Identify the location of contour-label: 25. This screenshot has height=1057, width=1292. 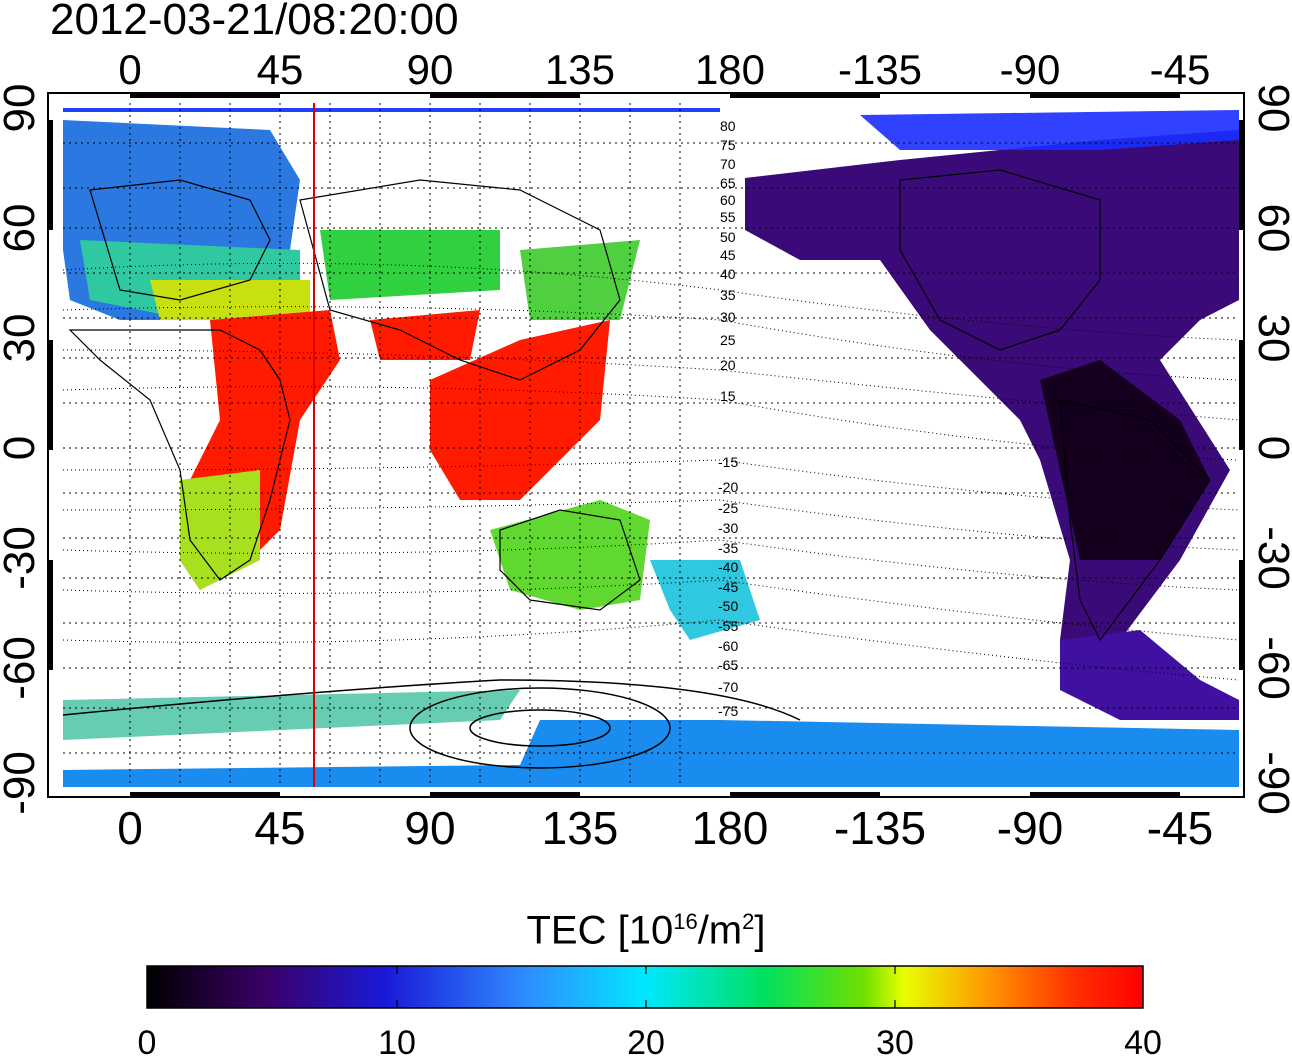
(728, 340).